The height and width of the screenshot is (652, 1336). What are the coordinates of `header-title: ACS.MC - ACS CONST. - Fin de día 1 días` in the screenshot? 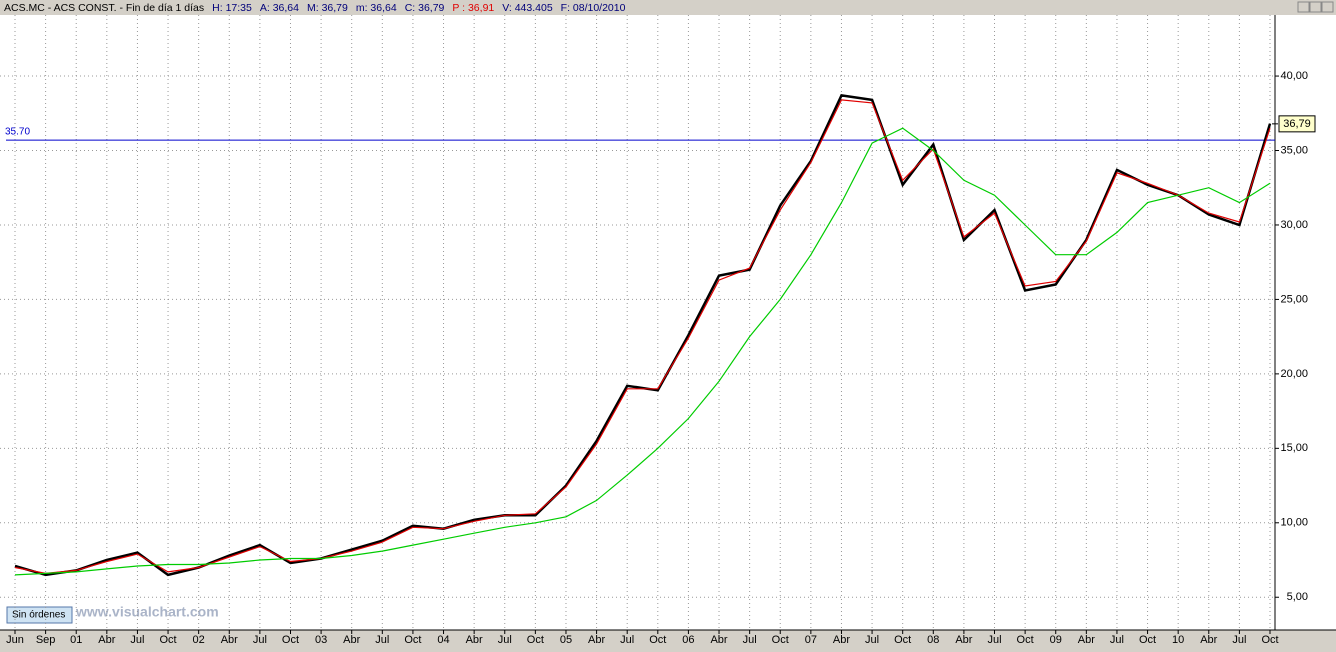 It's located at (104, 8).